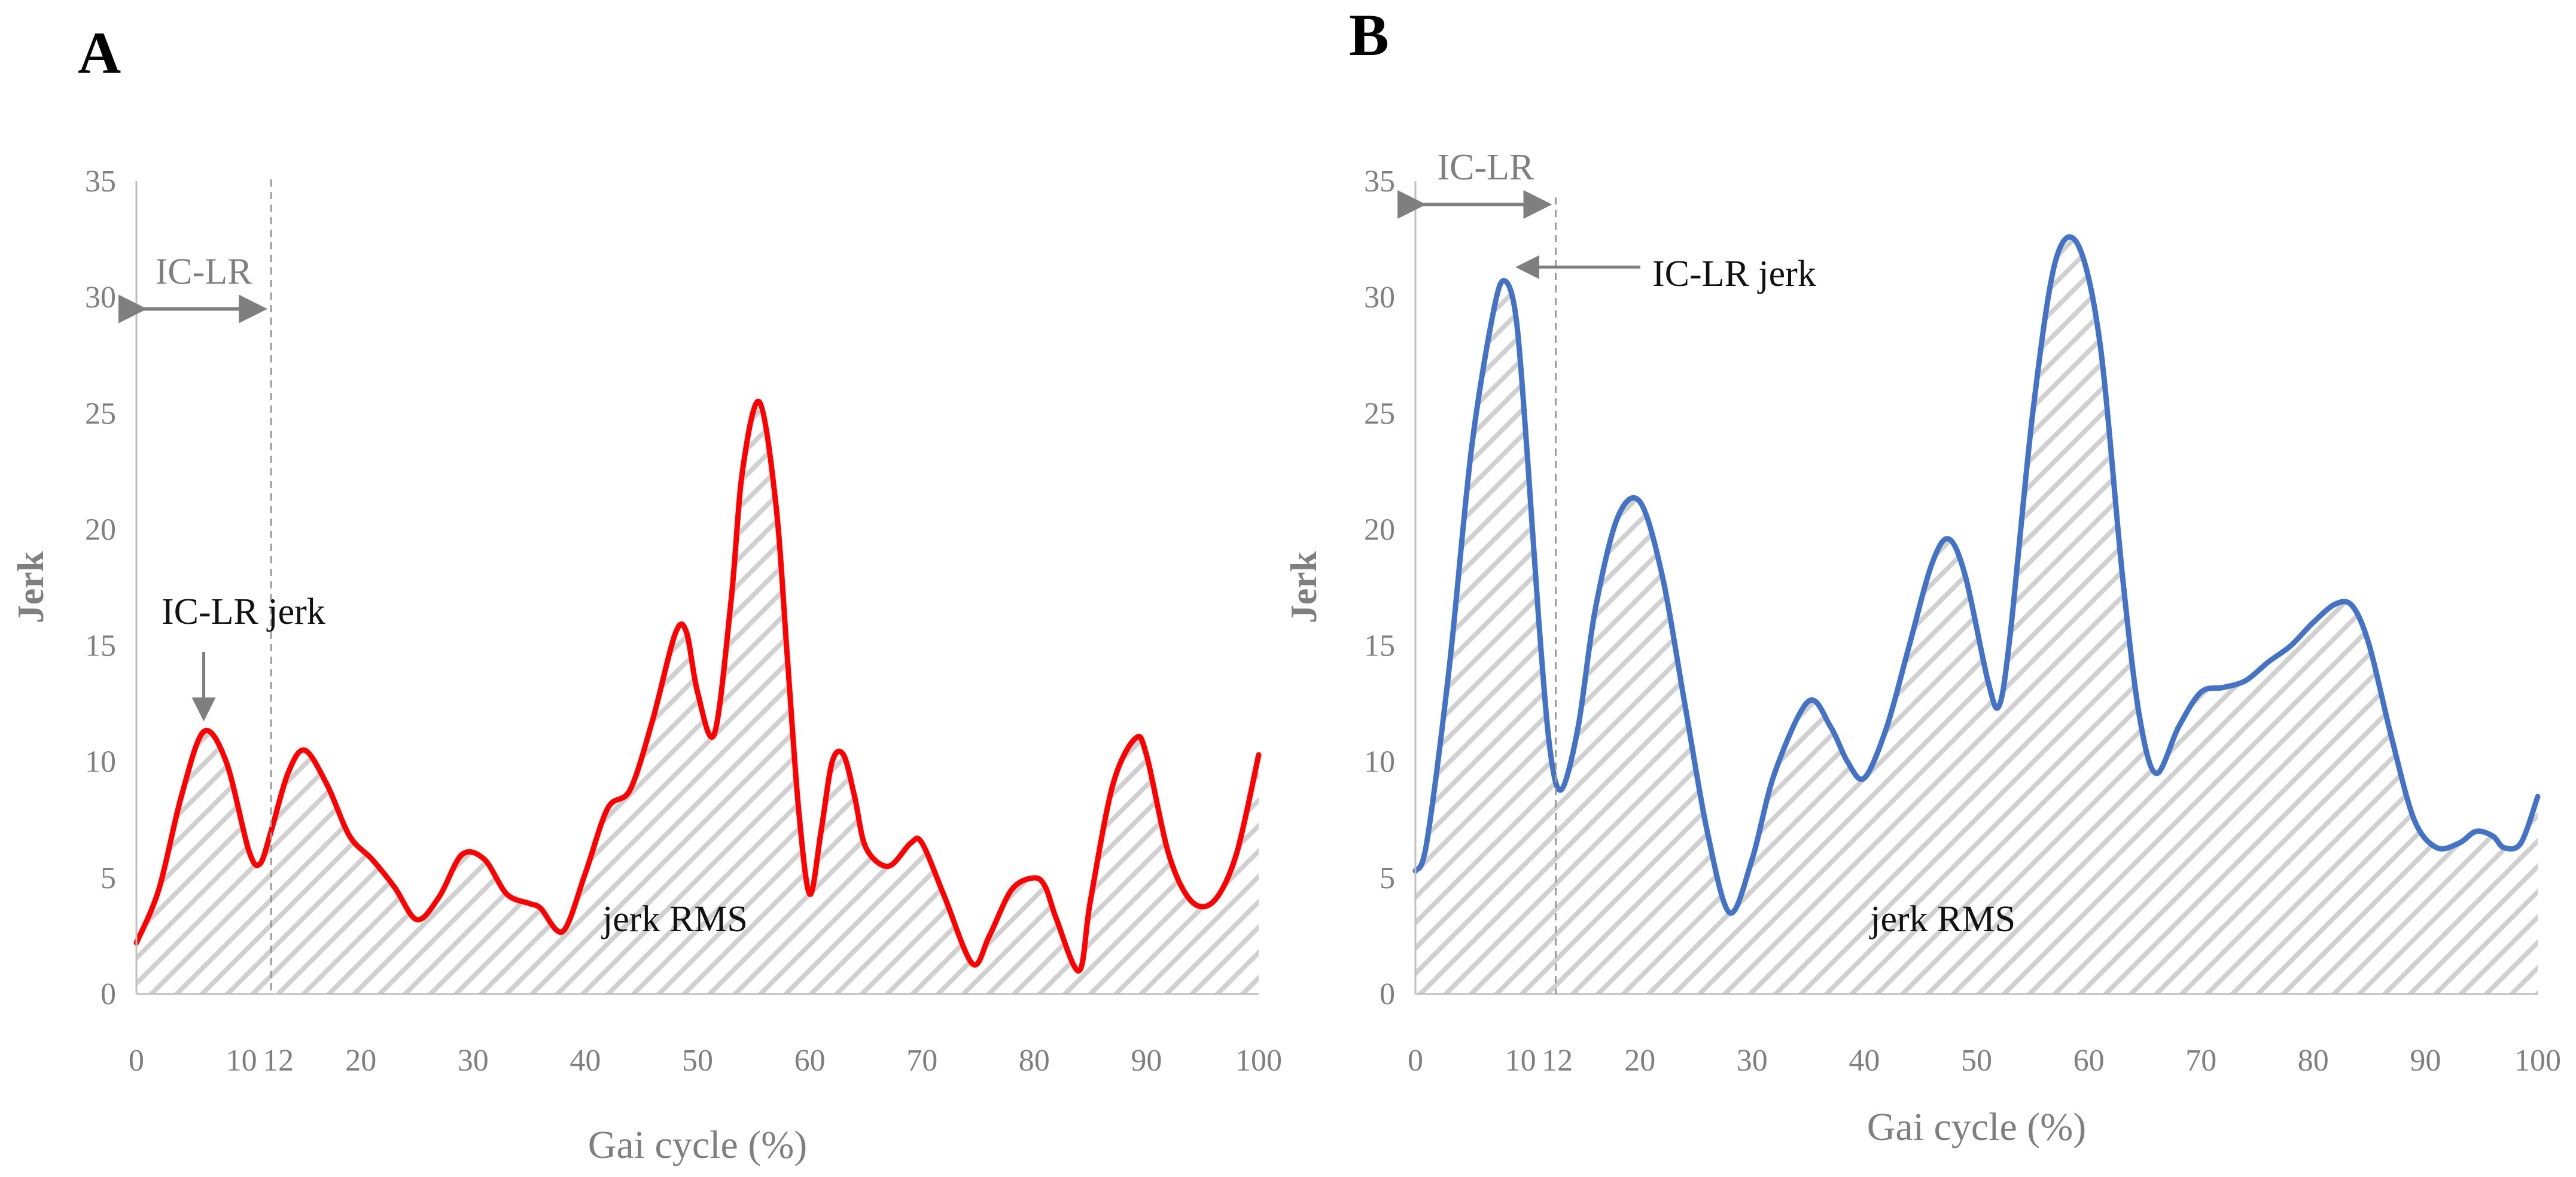  Describe the element at coordinates (99, 53) in the screenshot. I see `panel-label-a: A` at that location.